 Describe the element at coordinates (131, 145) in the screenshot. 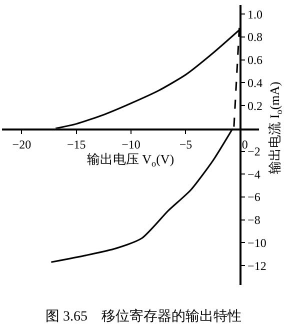

I see `x-tick-label: −10` at that location.